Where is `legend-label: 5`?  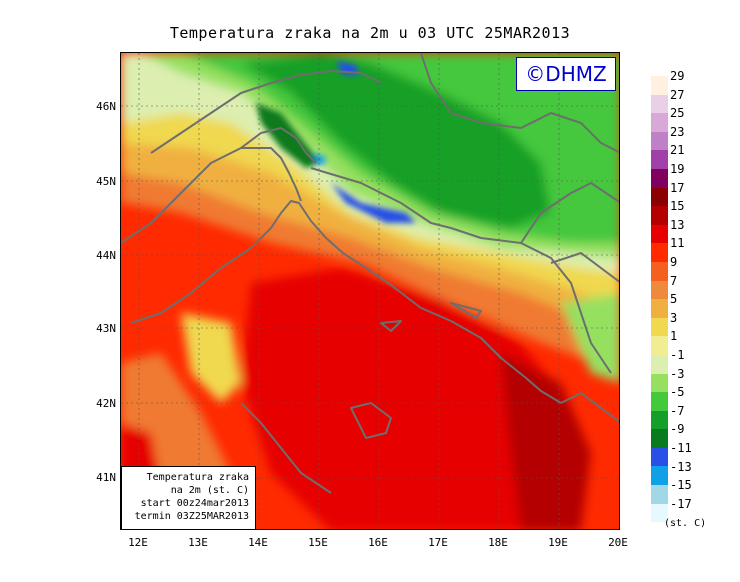
legend-label: 5 is located at coordinates (674, 299).